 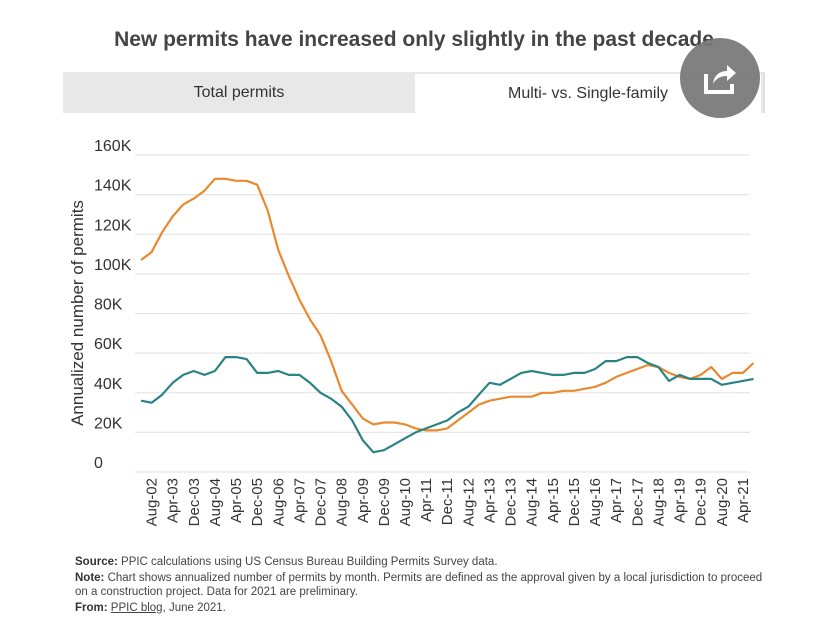 What do you see at coordinates (616, 500) in the screenshot?
I see `x-tick-label: Apr-17` at bounding box center [616, 500].